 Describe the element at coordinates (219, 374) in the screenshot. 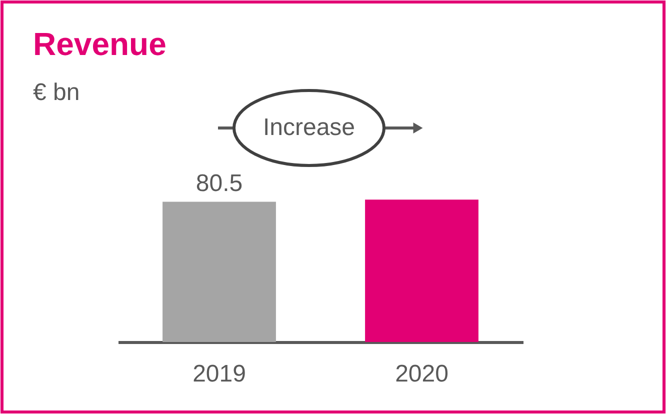

I see `x-tick-label: 2019` at that location.